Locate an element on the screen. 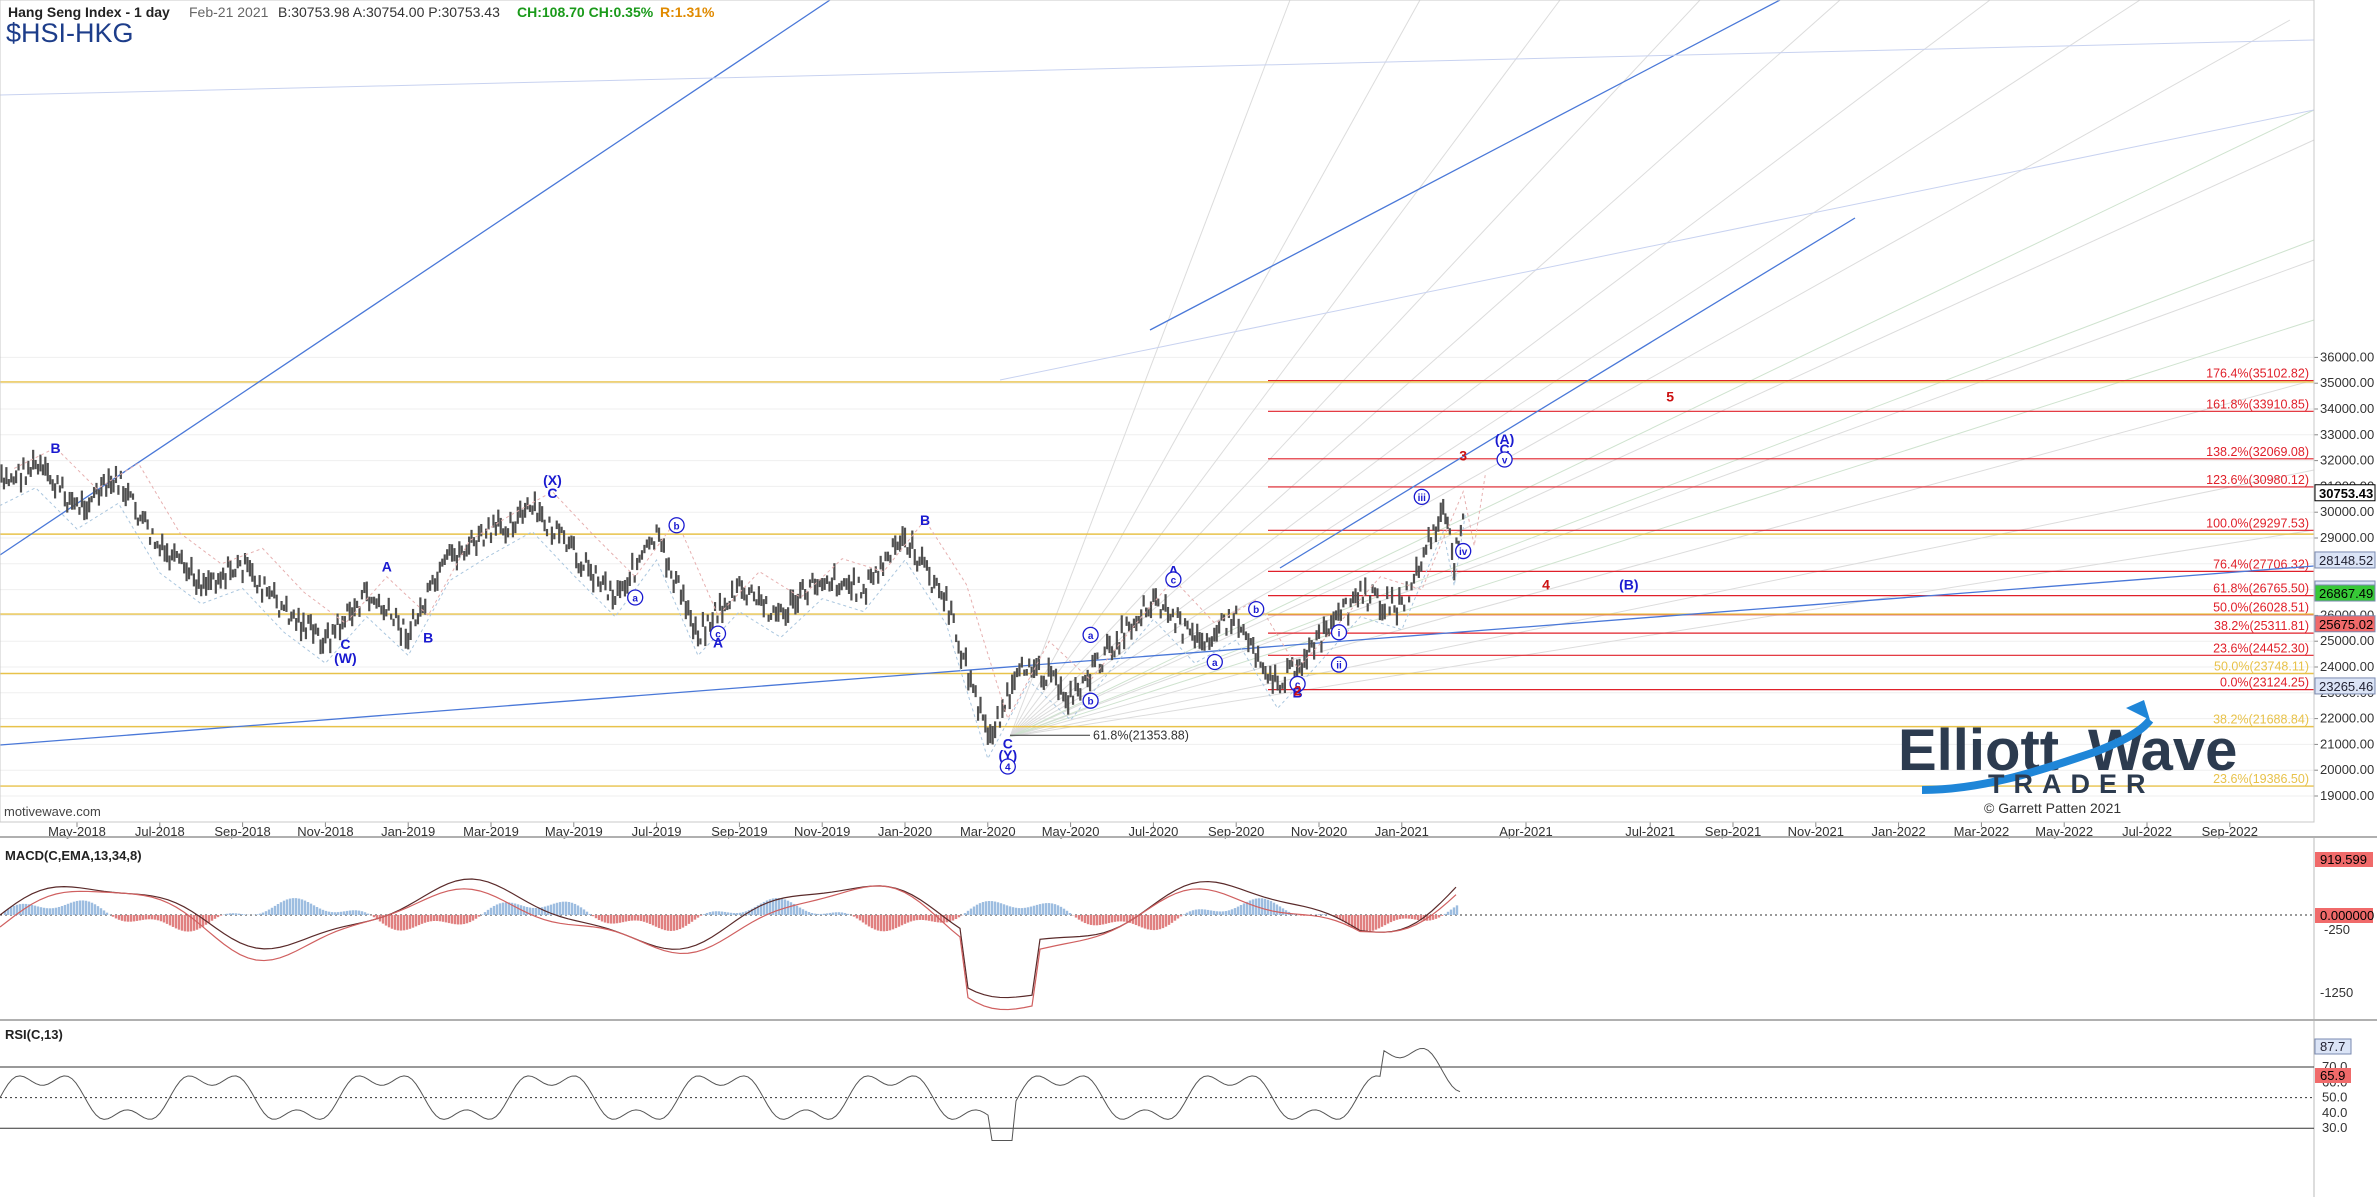  price-badge-label: 25675.02 is located at coordinates (2346, 624).